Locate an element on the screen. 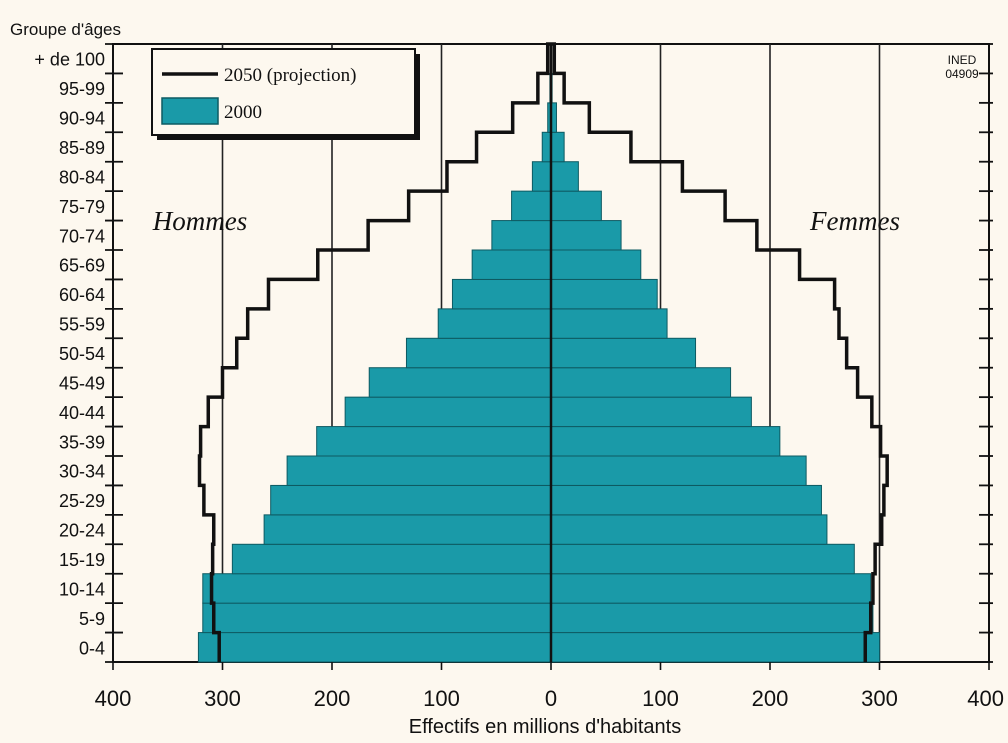  y-tick-label: 70-74 is located at coordinates (82, 236).